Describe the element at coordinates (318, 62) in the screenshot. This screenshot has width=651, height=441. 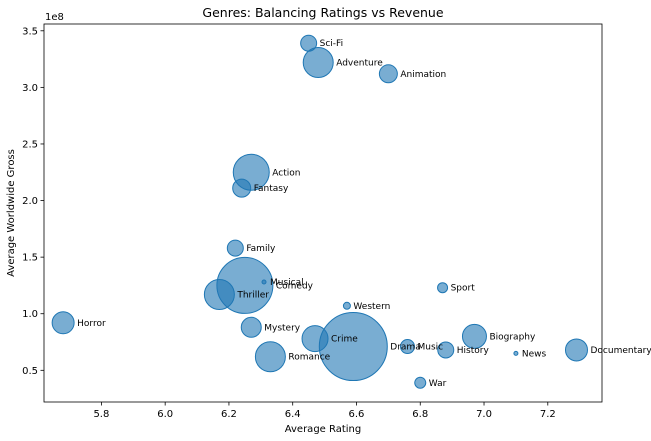
I see `bubble-adventure` at that location.